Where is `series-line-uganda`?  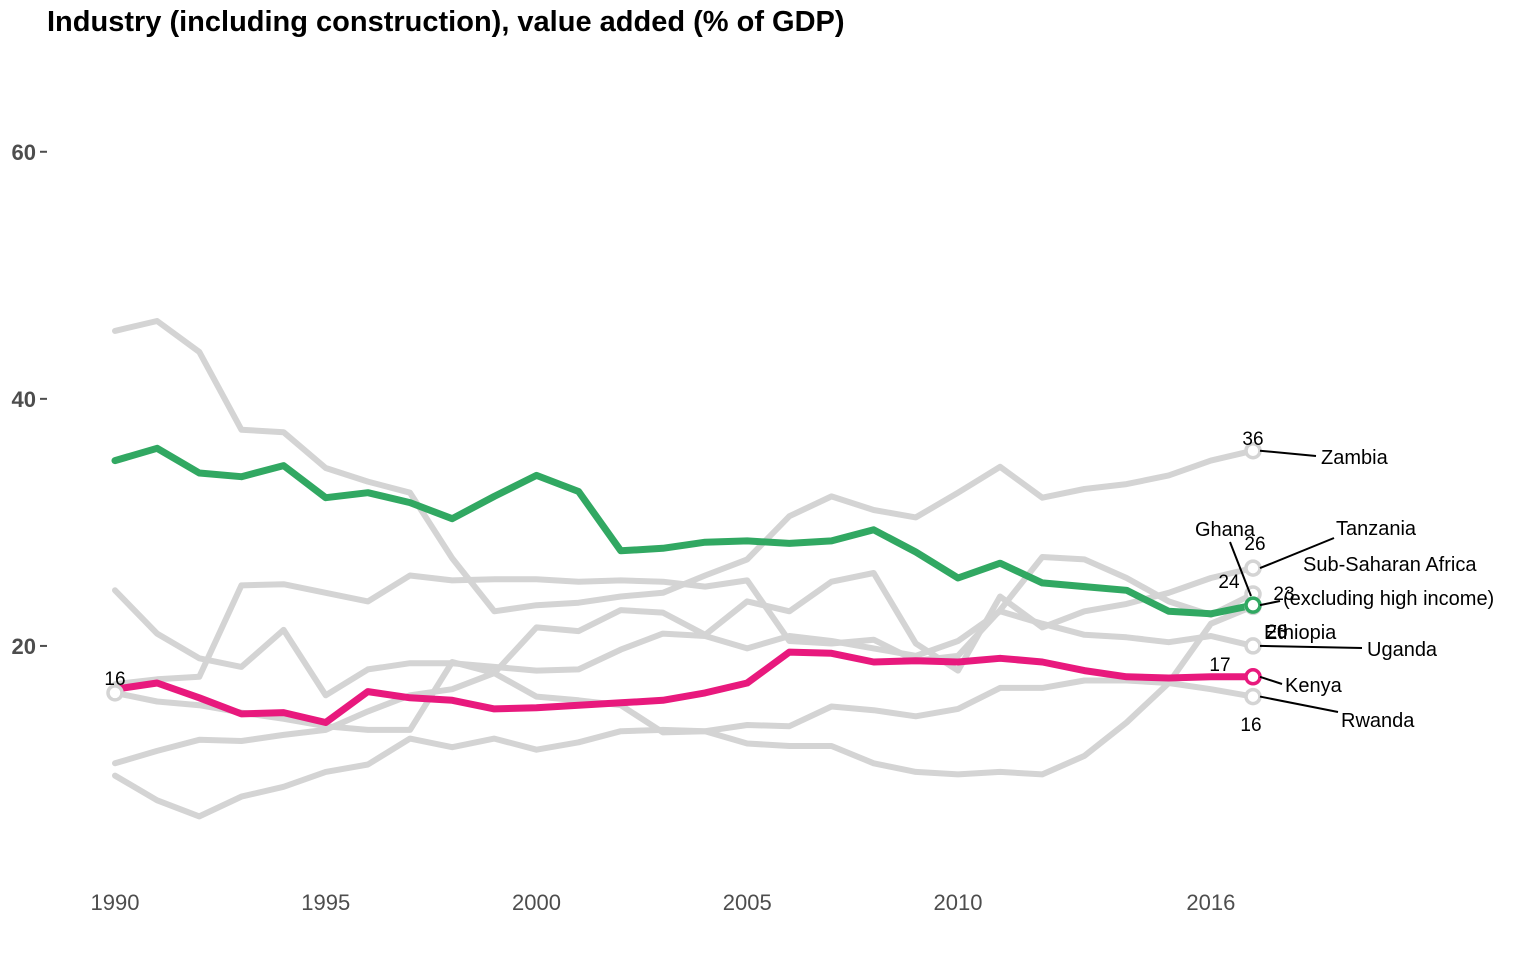 series-line-uganda is located at coordinates (684, 643).